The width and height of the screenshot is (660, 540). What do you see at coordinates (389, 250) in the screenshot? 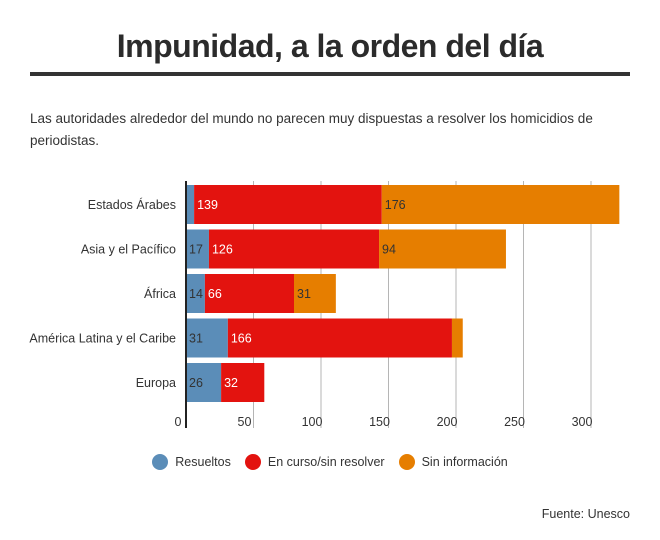
I see `data-label: 94` at bounding box center [389, 250].